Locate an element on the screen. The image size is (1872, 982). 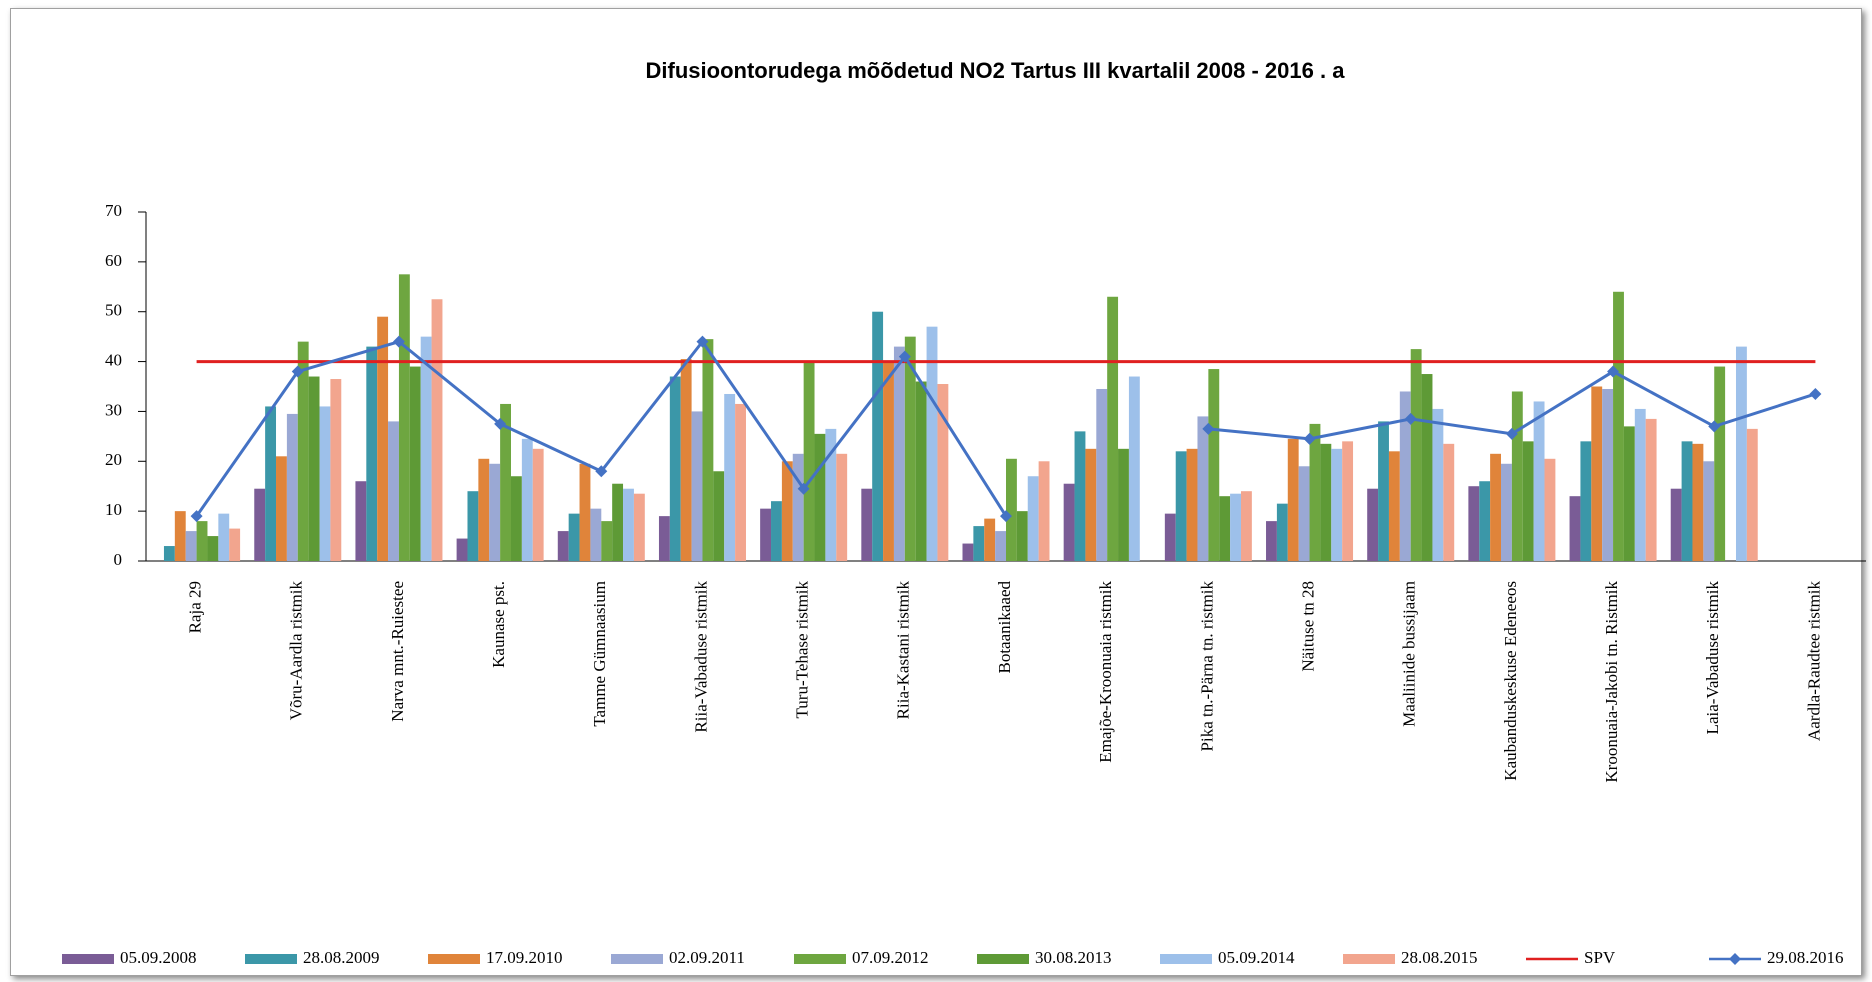
x-tick-label: Aardla-Raudtee ristmik is located at coordinates (1813, 661).